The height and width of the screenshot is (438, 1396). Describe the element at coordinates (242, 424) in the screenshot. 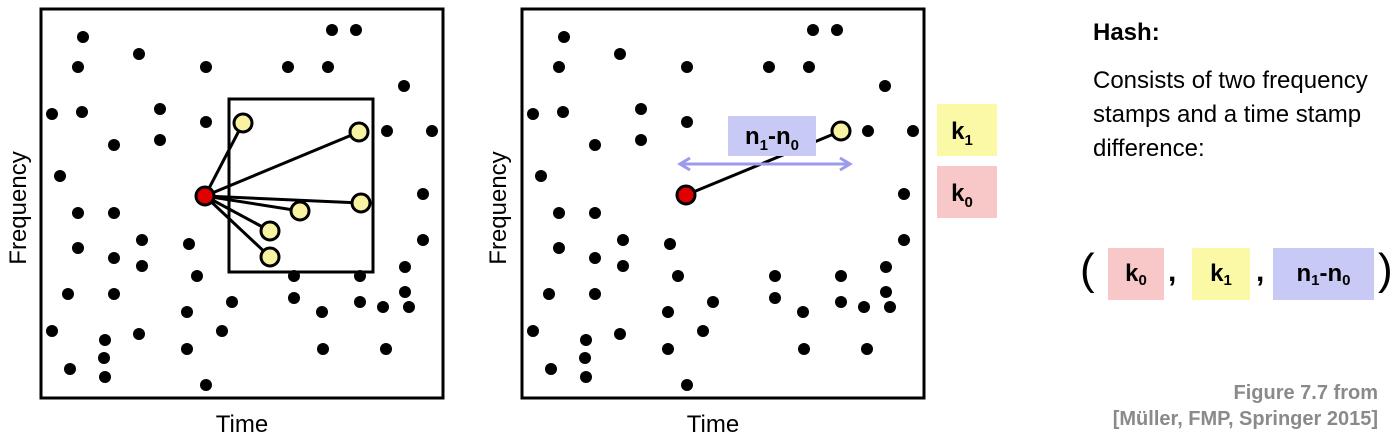

I see `left-x-axis-label: Time` at that location.